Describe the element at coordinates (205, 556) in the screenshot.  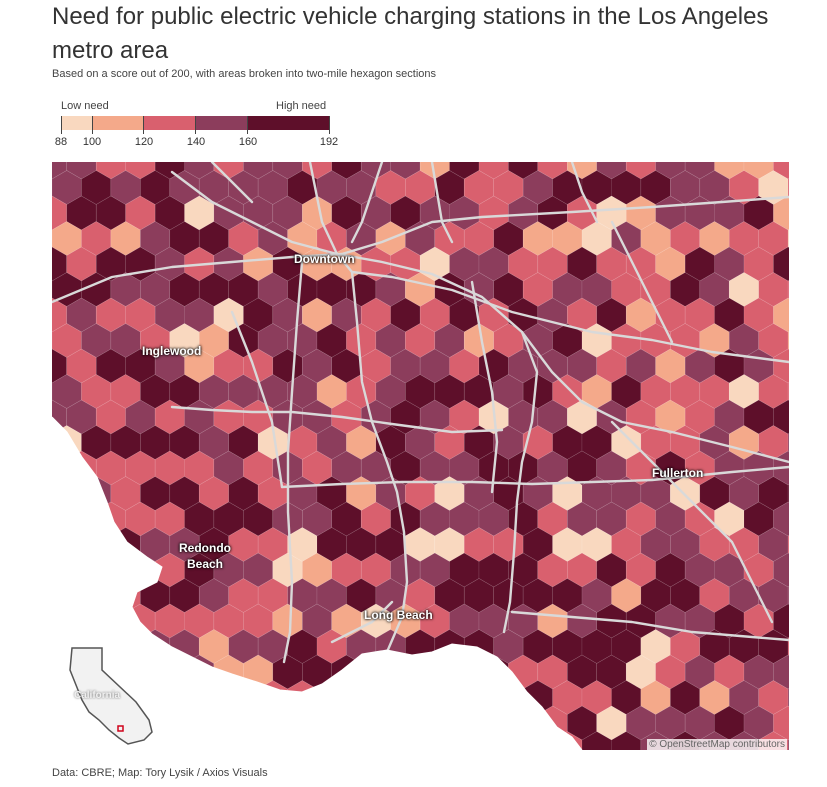
I see `city-label-redondo-beach: Redondo Beach` at that location.